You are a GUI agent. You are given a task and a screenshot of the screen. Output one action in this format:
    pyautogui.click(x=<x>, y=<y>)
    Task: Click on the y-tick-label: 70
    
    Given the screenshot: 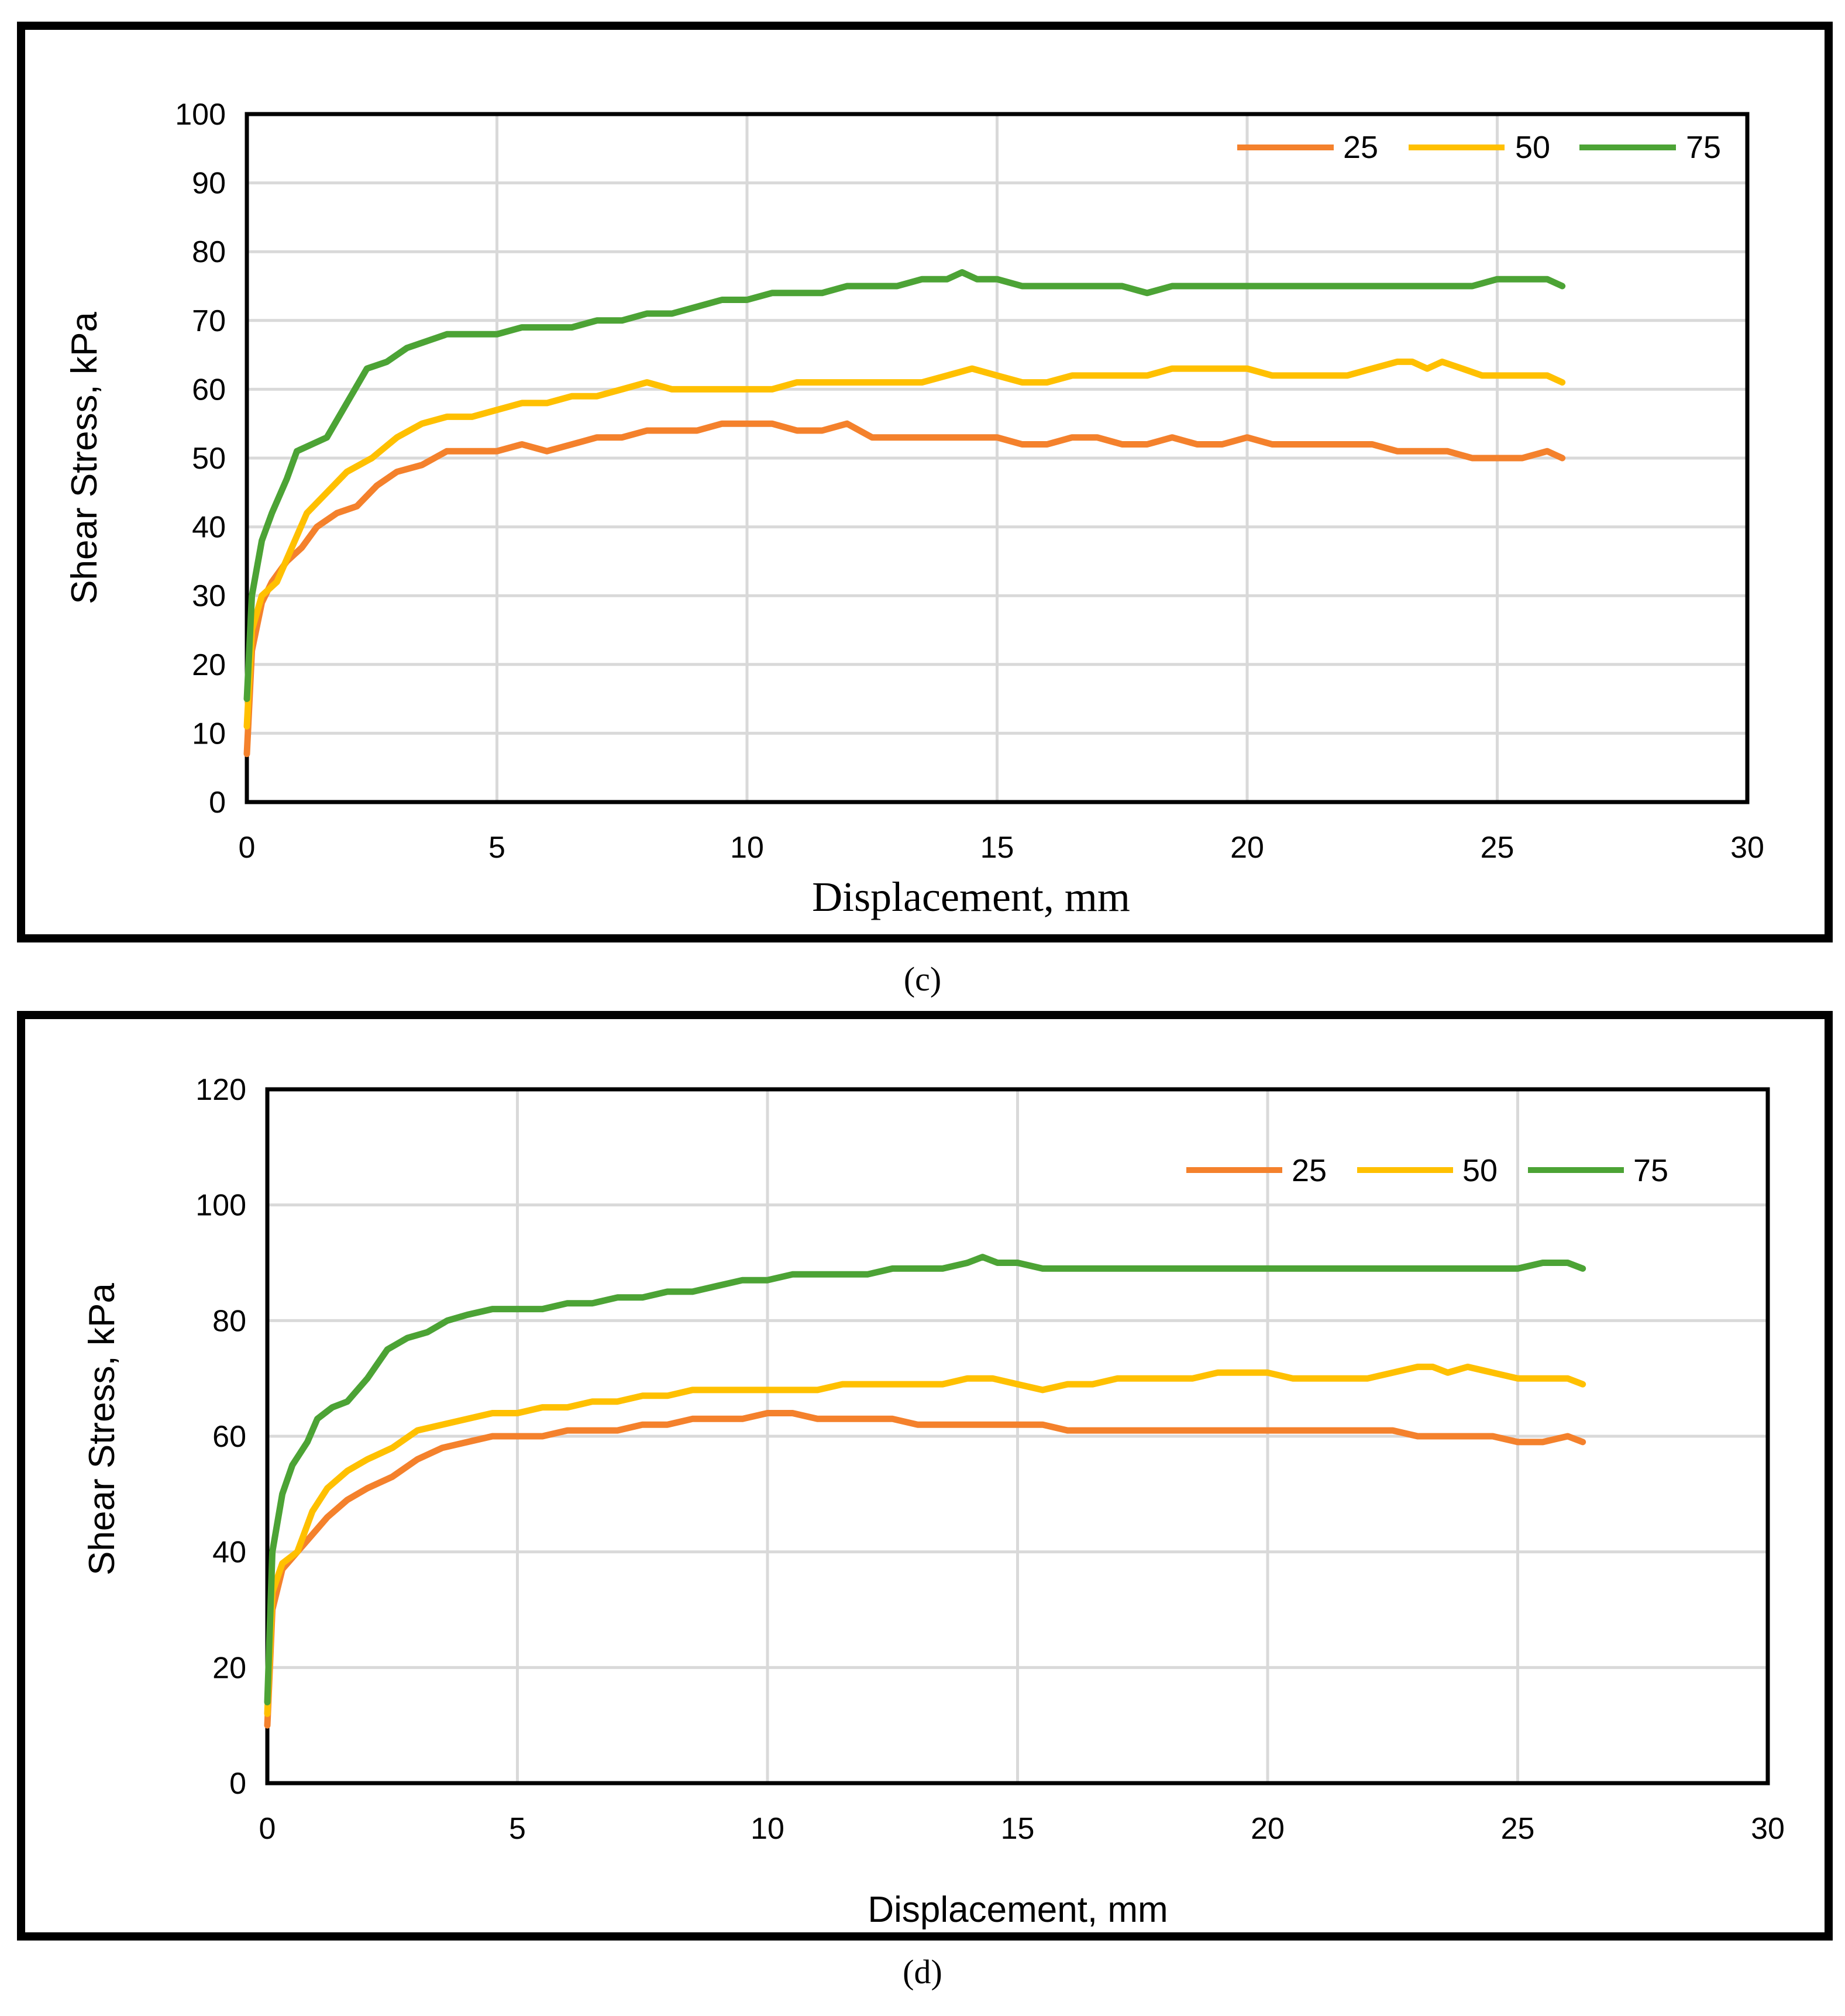 What is the action you would take?
    pyautogui.click(x=209, y=321)
    